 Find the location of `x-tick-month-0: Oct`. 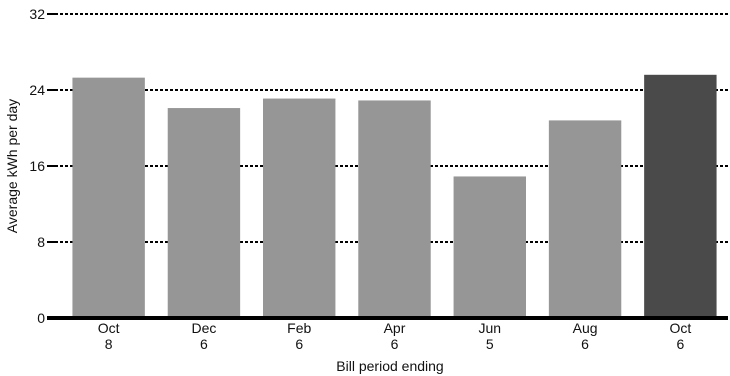

x-tick-month-0: Oct is located at coordinates (109, 328).